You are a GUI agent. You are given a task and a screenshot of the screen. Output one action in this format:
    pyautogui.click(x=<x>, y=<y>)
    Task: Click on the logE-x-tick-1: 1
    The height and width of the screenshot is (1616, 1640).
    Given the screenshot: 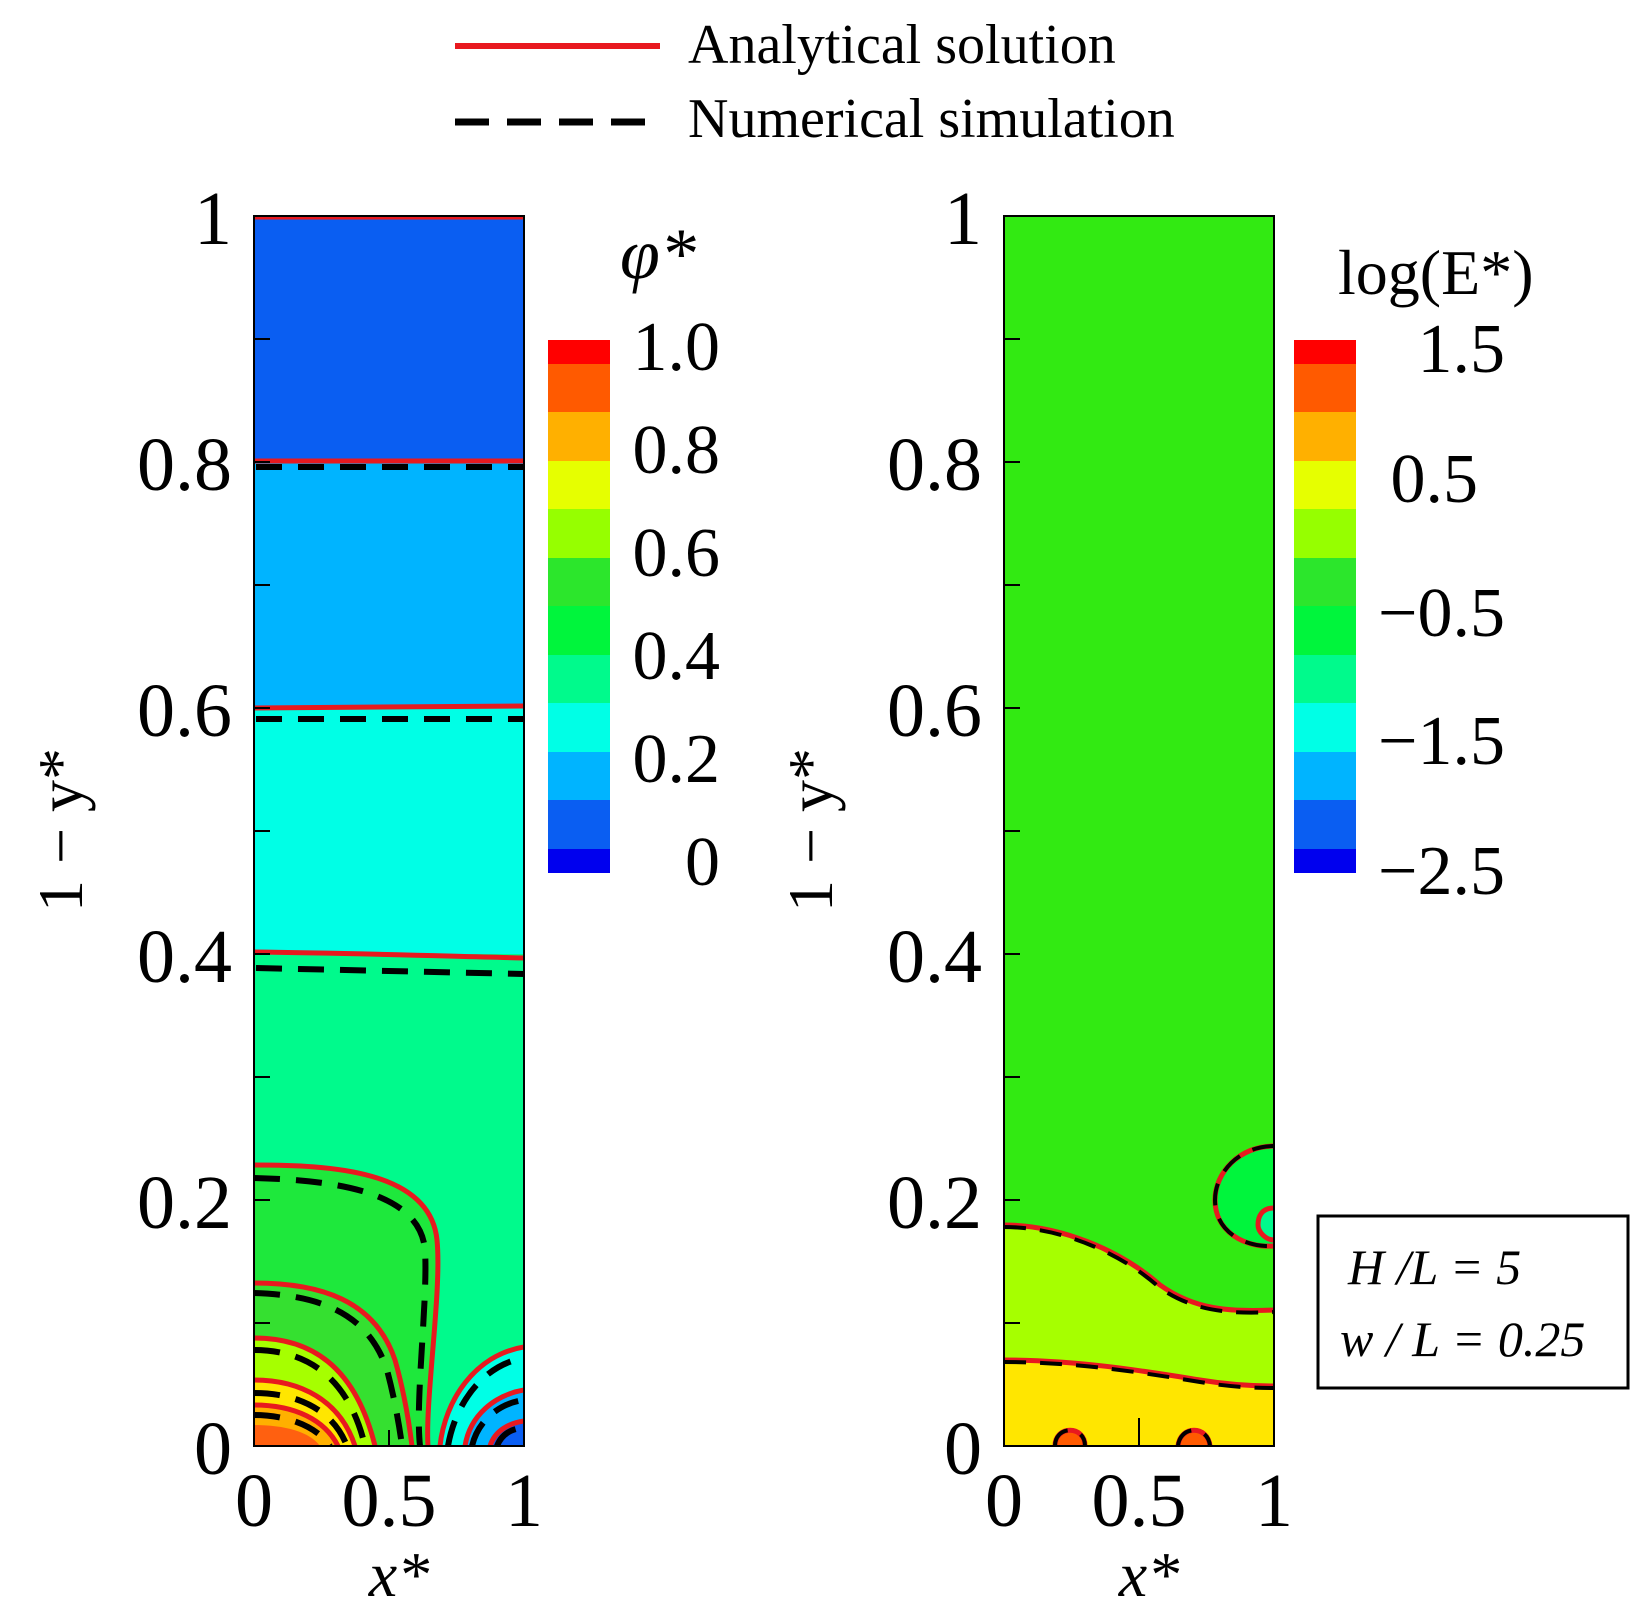 What is the action you would take?
    pyautogui.click(x=1274, y=1501)
    